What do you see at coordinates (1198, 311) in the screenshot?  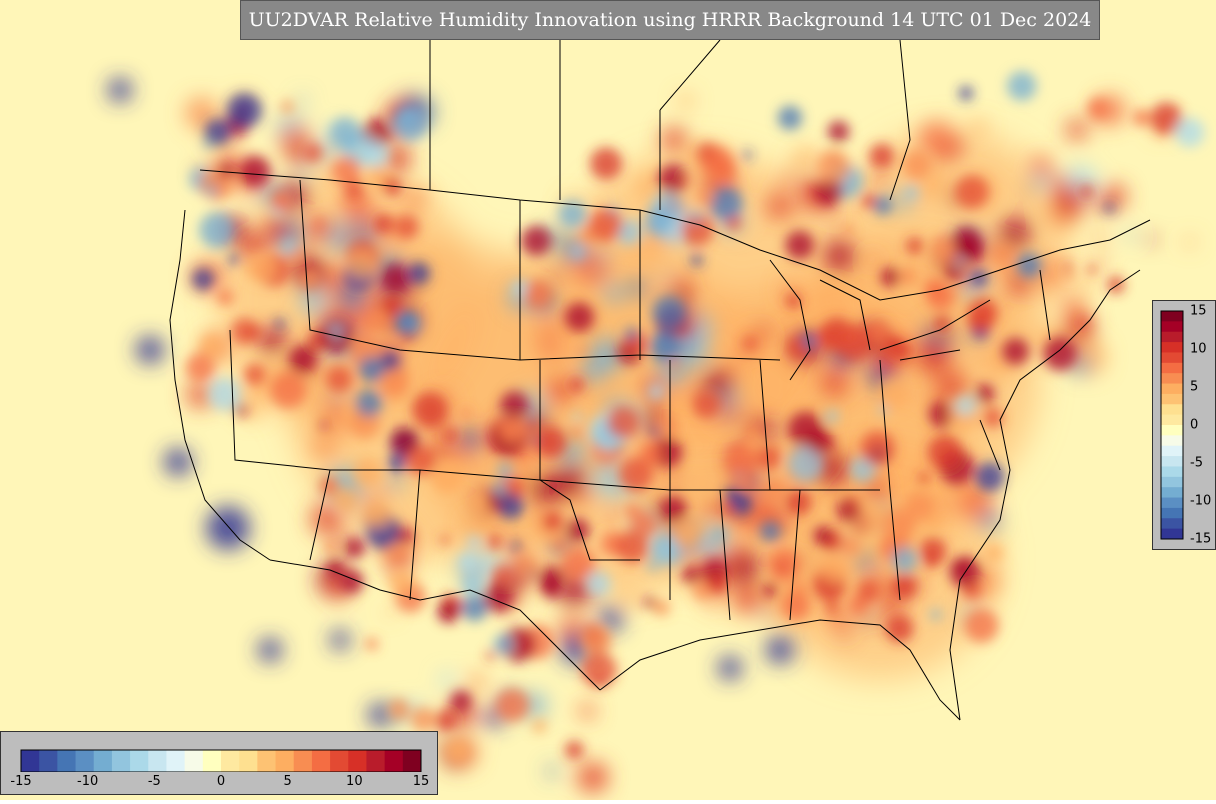 I see `colorbar-tick-label: 15` at bounding box center [1198, 311].